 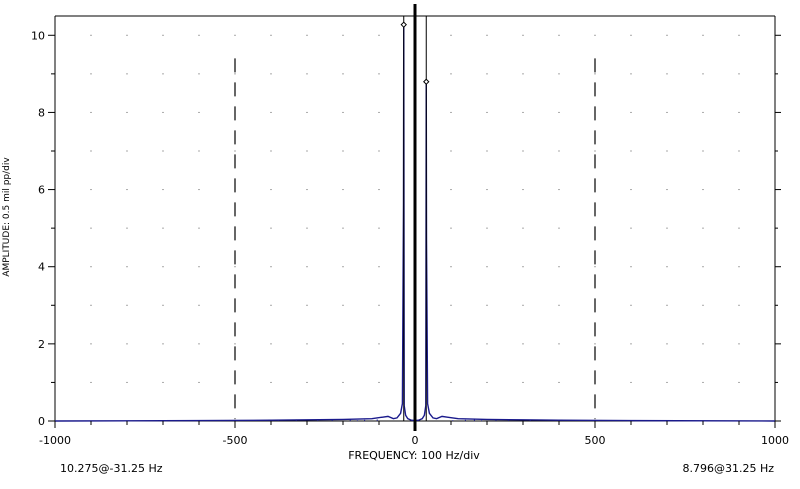 I want to click on right-cursor-readout: 8.796@31.25 Hz, so click(x=728, y=468).